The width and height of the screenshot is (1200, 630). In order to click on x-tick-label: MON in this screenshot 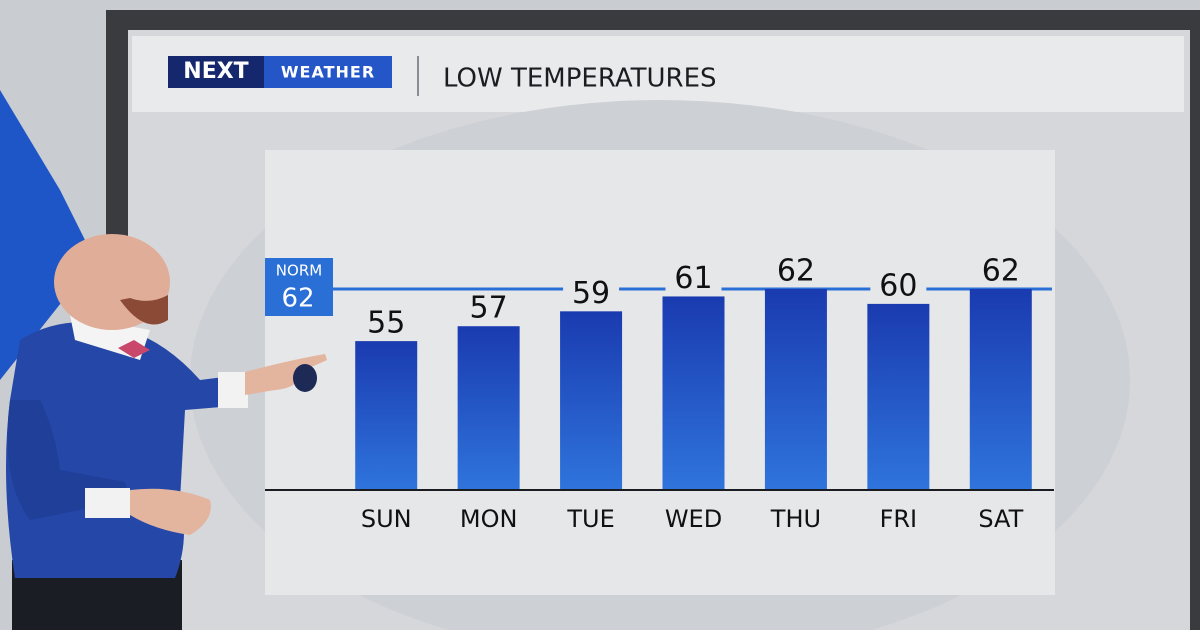, I will do `click(489, 519)`.